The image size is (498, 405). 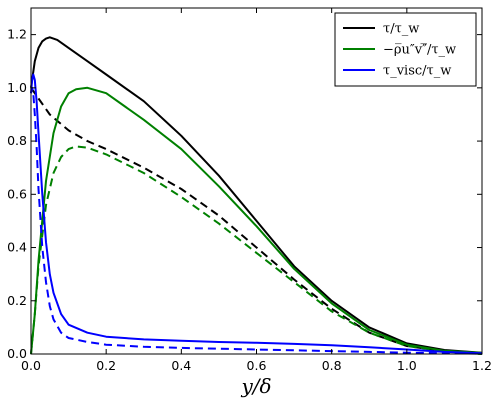 I want to click on y-tick-label: 0.4, so click(x=17, y=247).